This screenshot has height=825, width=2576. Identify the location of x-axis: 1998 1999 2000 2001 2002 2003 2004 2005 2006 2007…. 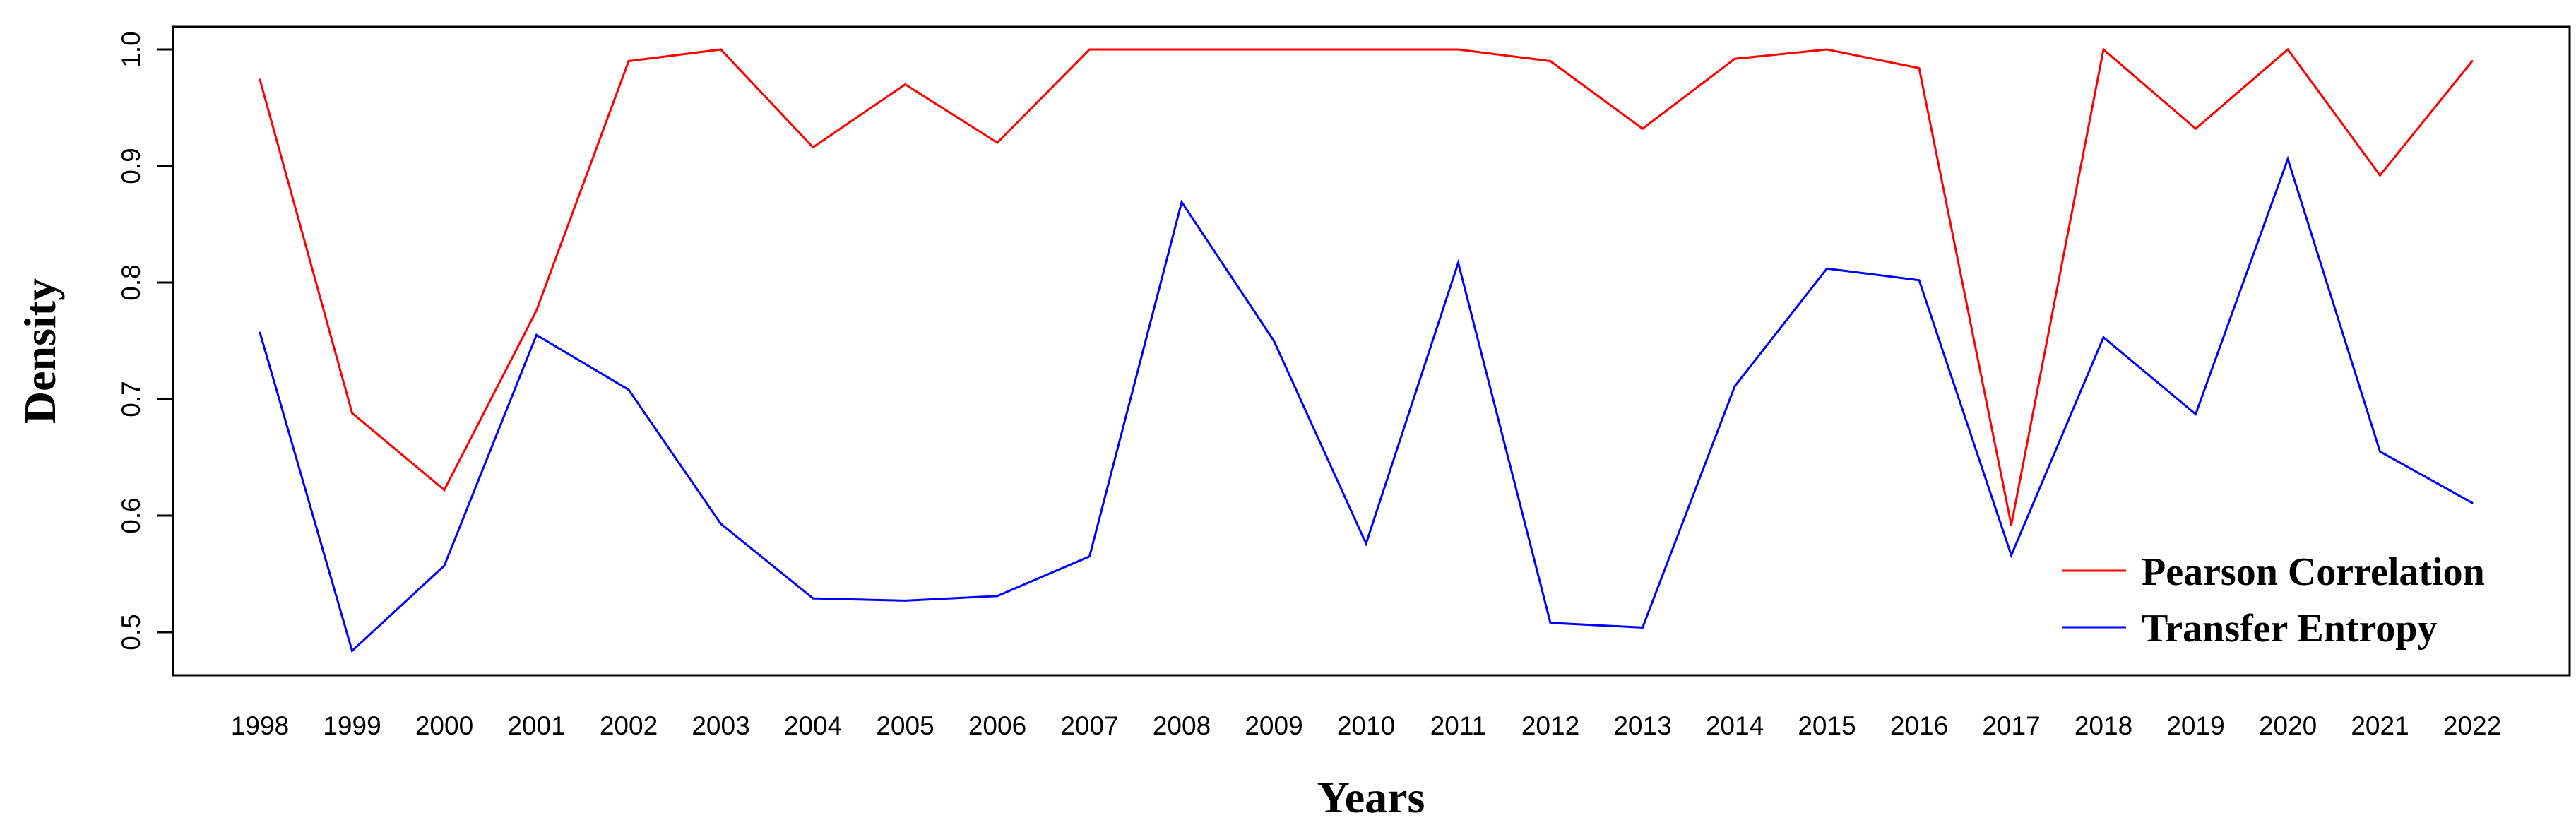
(1366, 726).